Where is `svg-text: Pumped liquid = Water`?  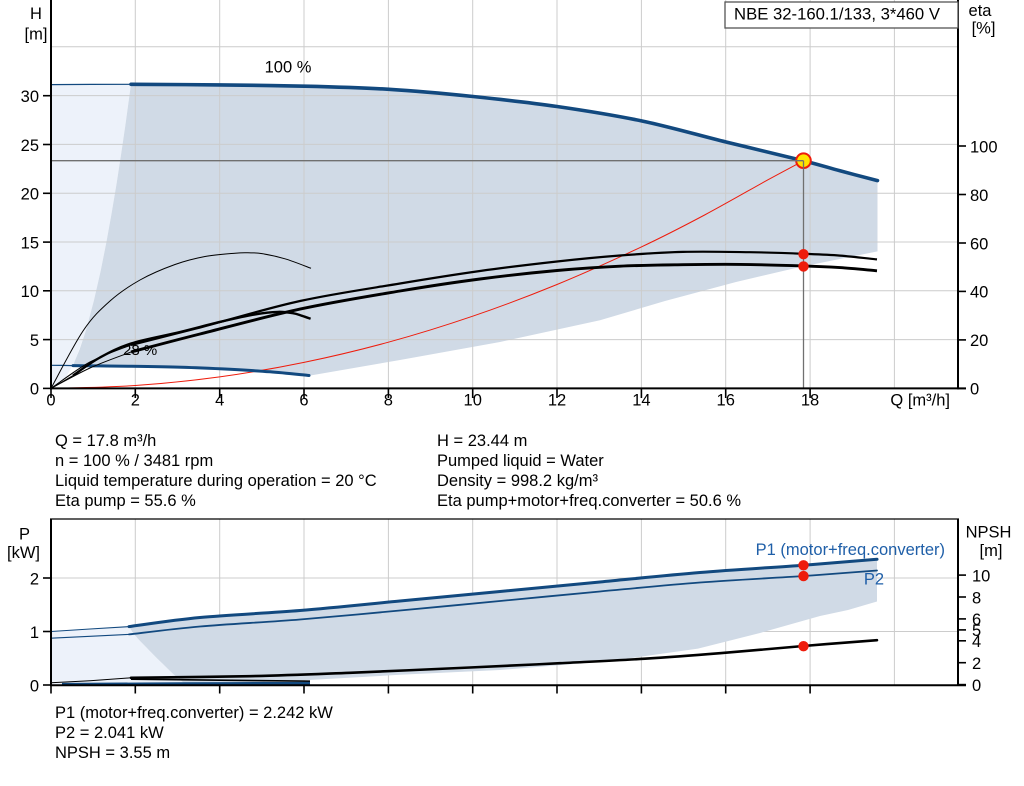 svg-text: Pumped liquid = Water is located at coordinates (520, 461).